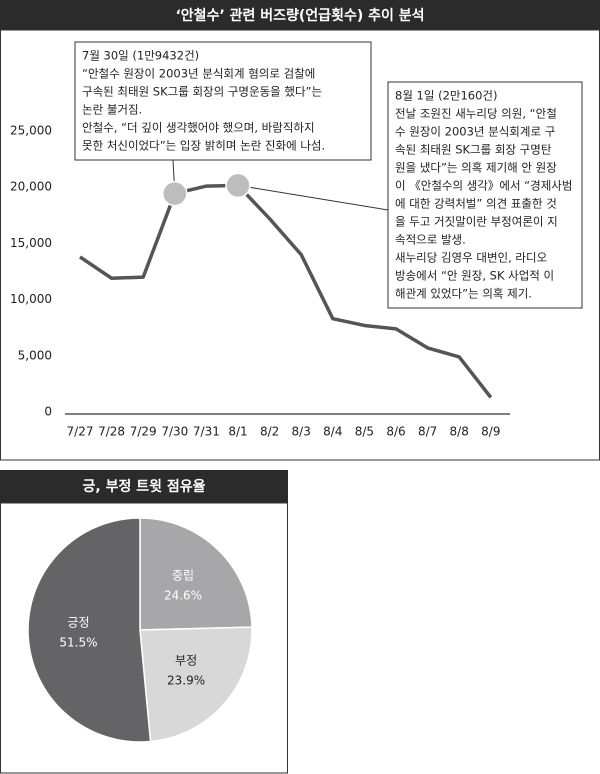 The width and height of the screenshot is (600, 774). I want to click on y-tick-label: 10,000, so click(31, 299).